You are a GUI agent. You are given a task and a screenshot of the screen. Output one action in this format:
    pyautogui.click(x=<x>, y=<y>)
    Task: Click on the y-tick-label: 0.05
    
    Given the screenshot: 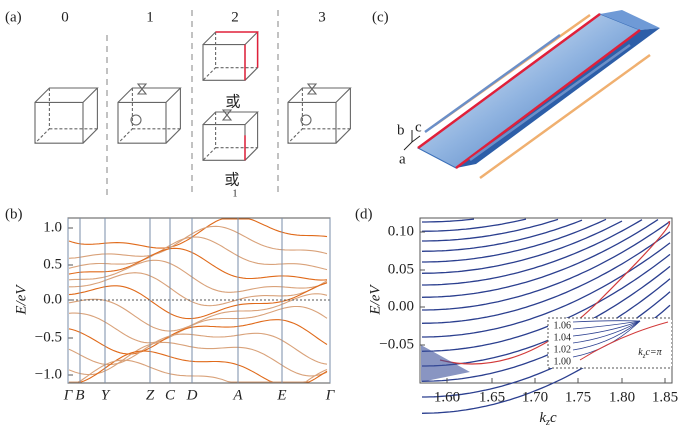 What is the action you would take?
    pyautogui.click(x=401, y=269)
    